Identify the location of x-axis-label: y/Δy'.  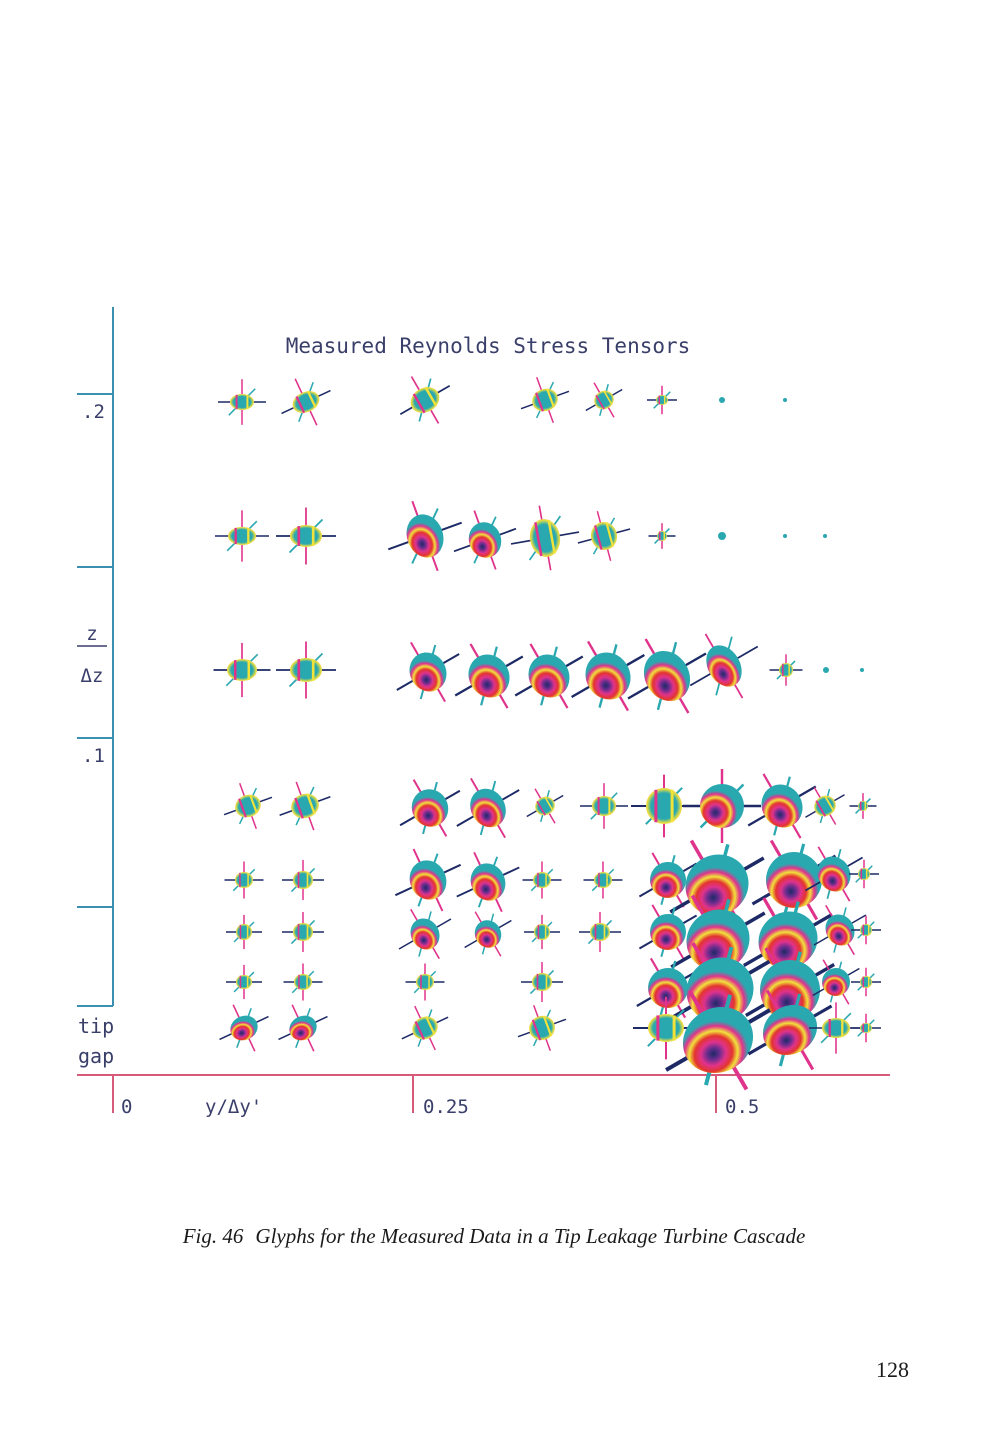
(233, 1107).